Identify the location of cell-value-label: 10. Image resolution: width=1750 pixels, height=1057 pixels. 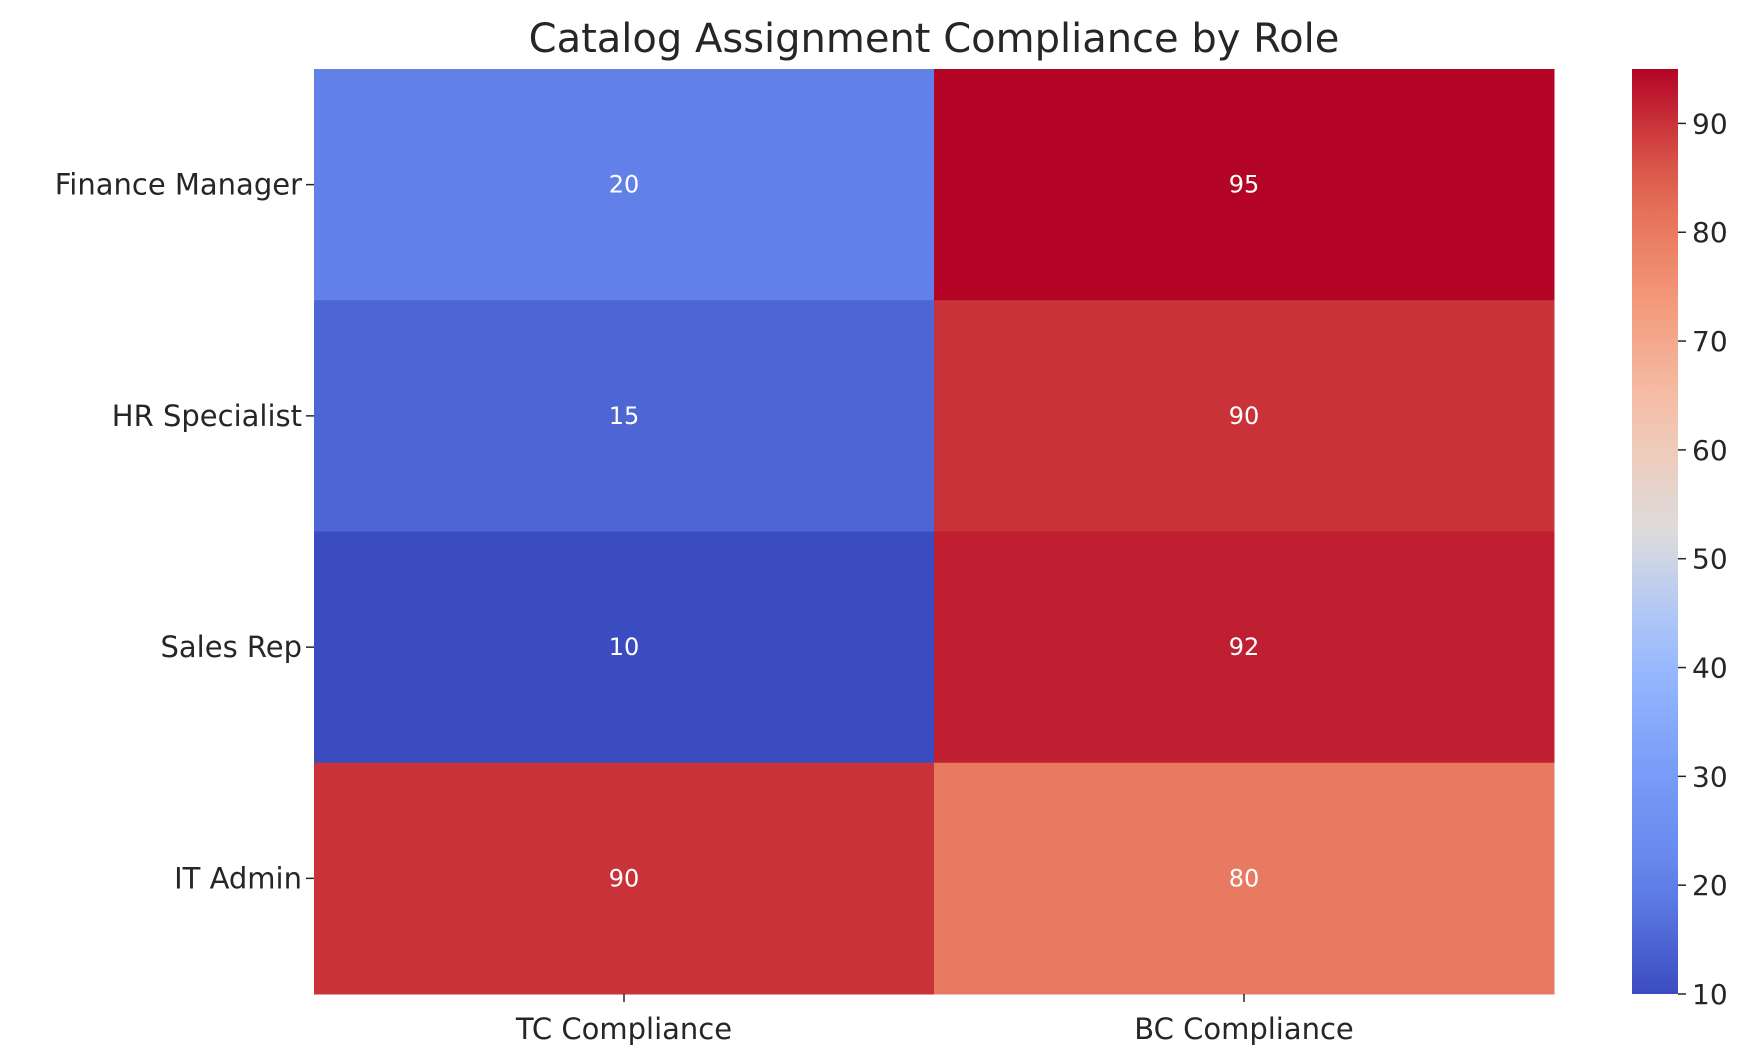
(624, 647).